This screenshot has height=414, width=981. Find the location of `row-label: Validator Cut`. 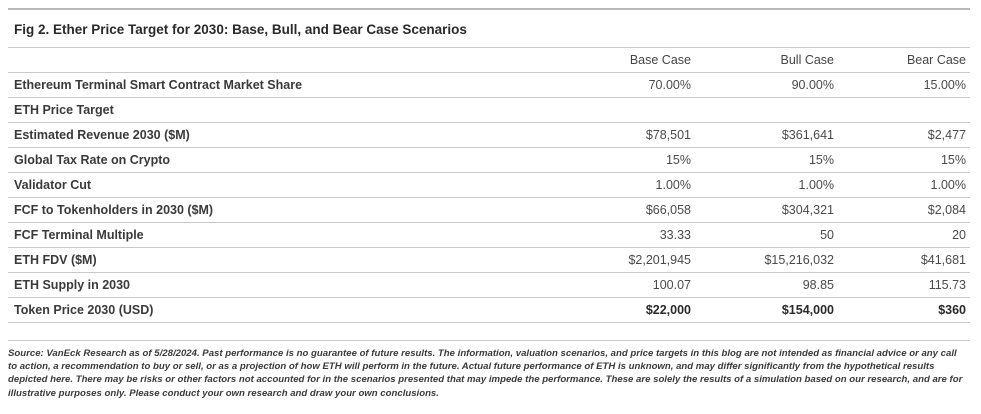

row-label: Validator Cut is located at coordinates (253, 185).